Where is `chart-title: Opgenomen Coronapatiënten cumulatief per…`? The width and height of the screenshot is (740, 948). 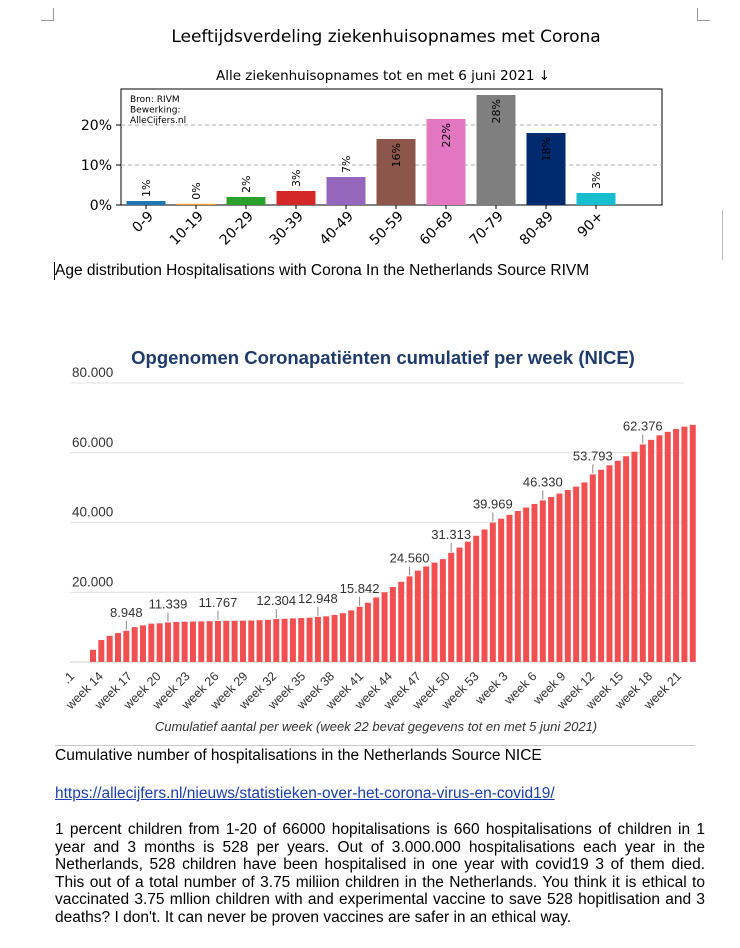 chart-title: Opgenomen Coronapatiënten cumulatief per… is located at coordinates (383, 357).